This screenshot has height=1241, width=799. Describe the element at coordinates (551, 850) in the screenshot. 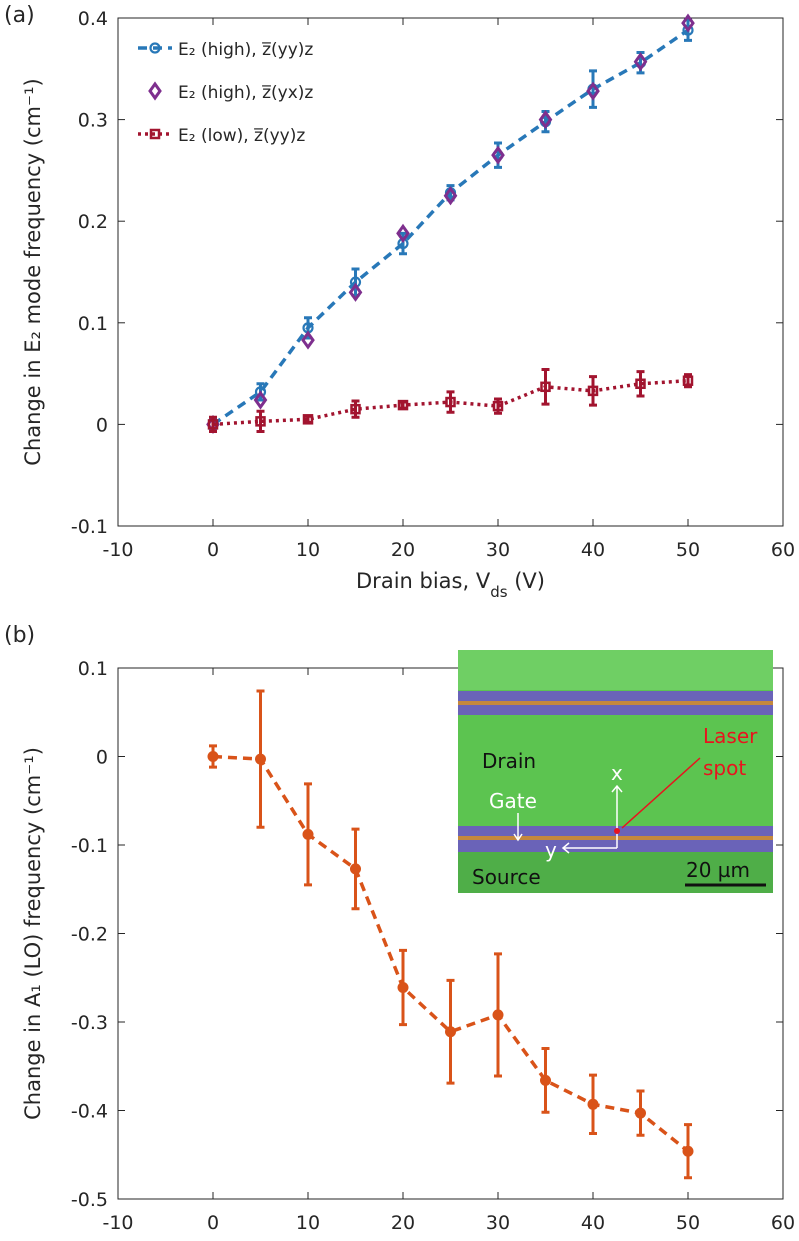

I see `inset-label: y` at that location.